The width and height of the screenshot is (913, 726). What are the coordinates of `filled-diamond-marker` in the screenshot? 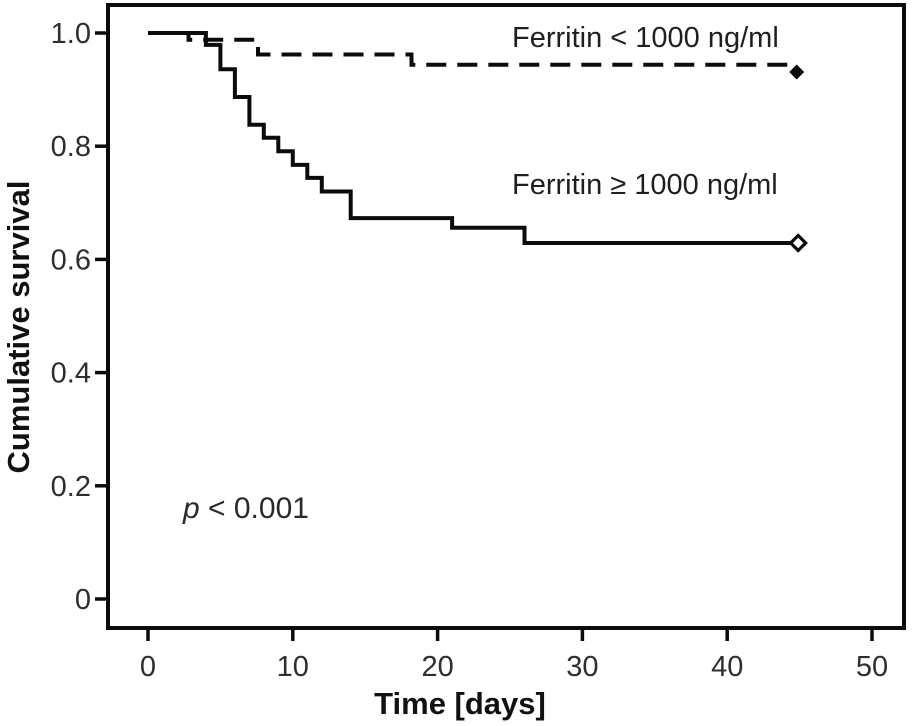 It's located at (797, 72).